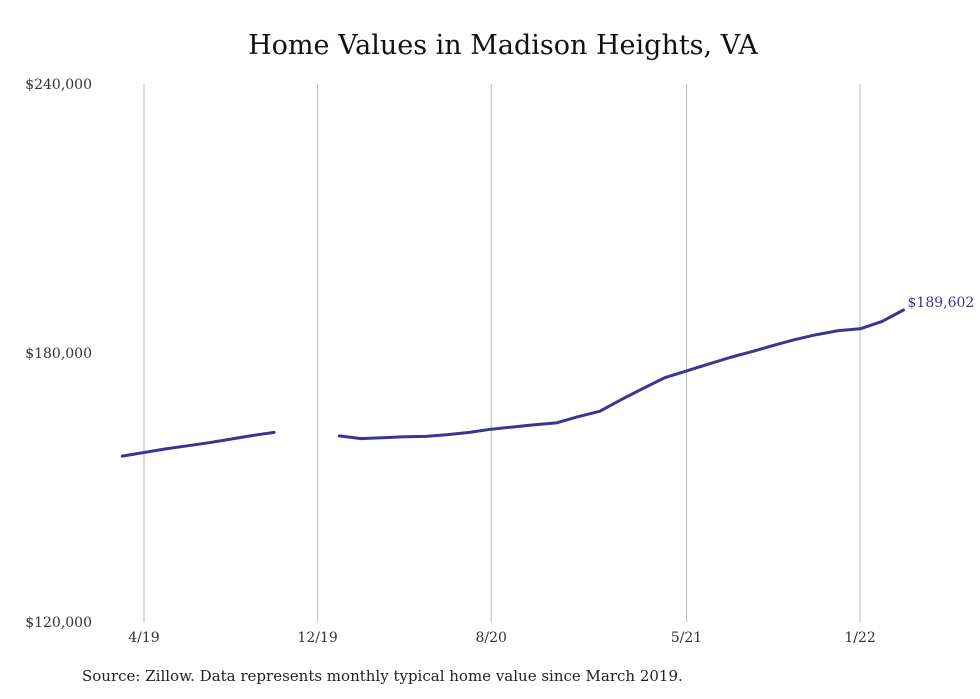  Describe the element at coordinates (317, 638) in the screenshot. I see `x-tick-label: 12/19` at that location.